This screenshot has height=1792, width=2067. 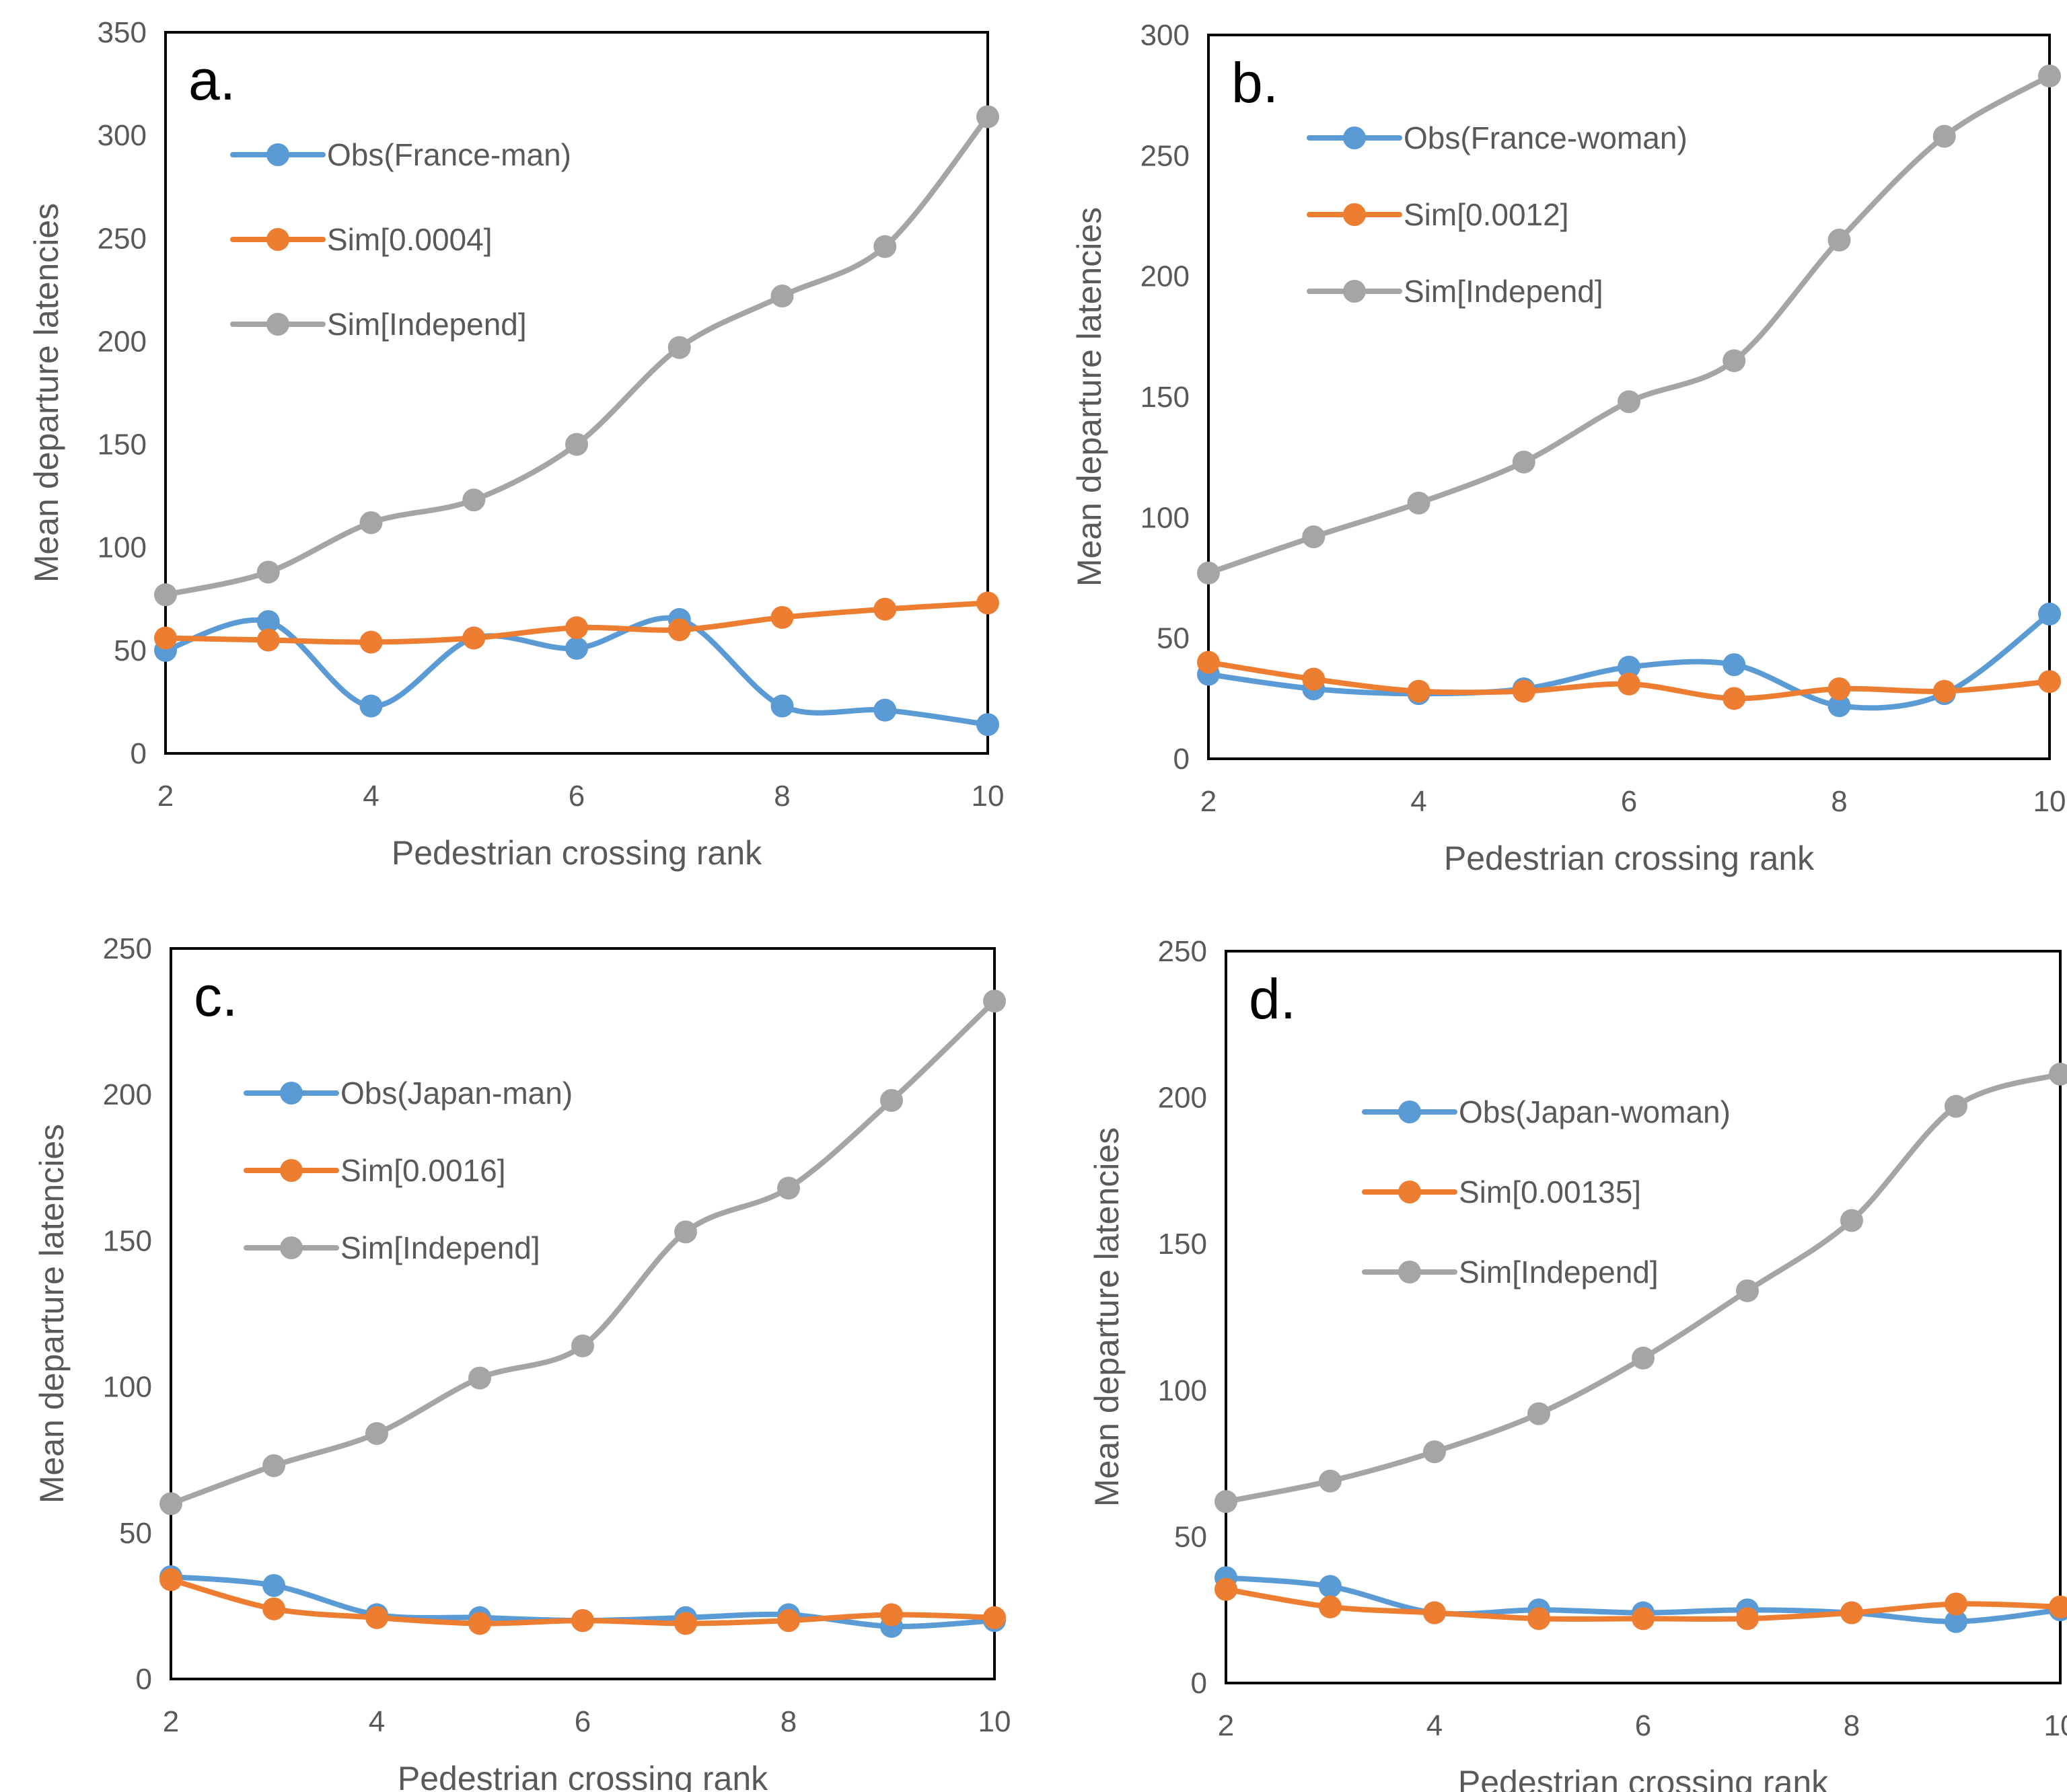 I want to click on panel-label: b., so click(x=1254, y=82).